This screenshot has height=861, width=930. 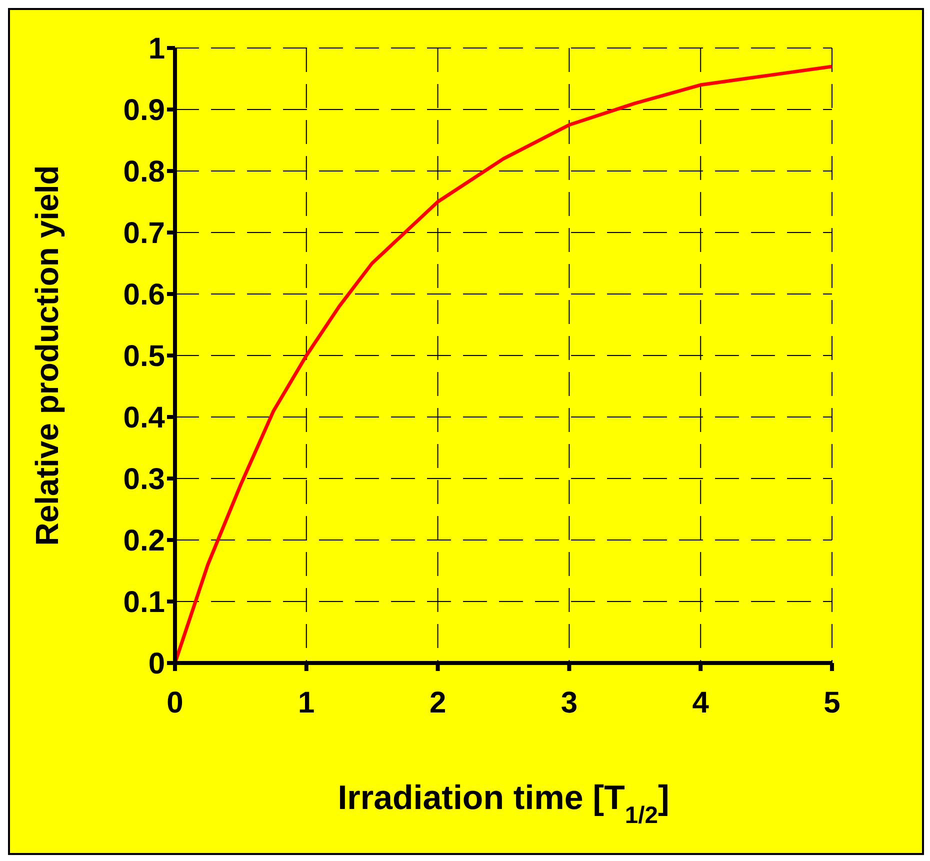 I want to click on x-tick-label: 4, so click(x=701, y=703).